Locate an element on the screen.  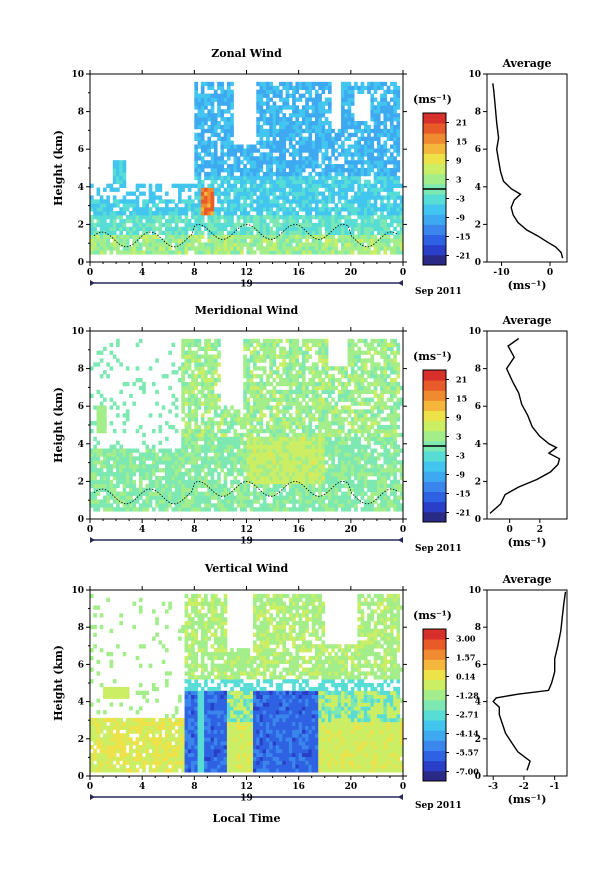
colorbar-tick-label: 9 is located at coordinates (459, 418).